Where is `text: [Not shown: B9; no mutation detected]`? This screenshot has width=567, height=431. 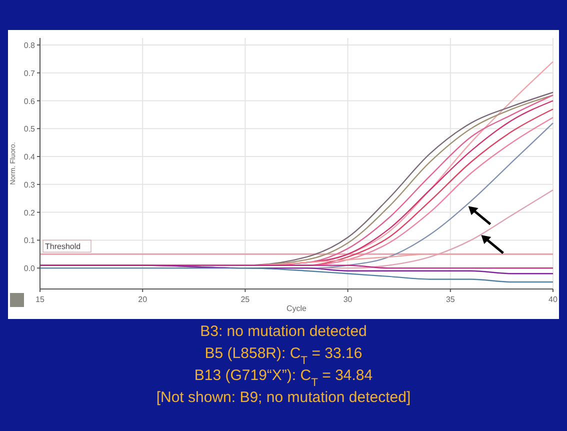
text: [Not shown: B9; no mutation detected] is located at coordinates (283, 397).